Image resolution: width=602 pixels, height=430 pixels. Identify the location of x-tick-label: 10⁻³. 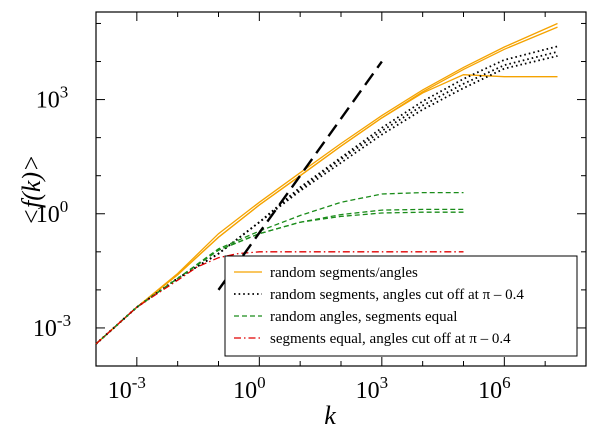
(127, 388).